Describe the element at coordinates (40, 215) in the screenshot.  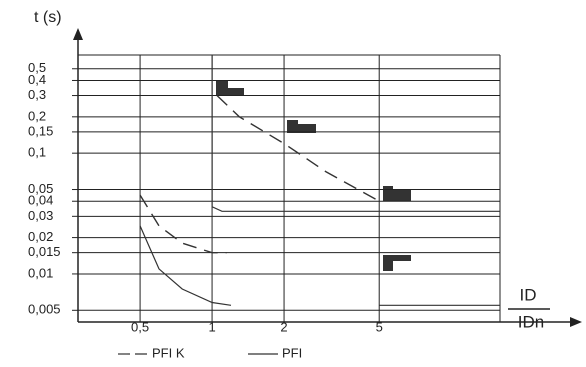
I see `y-tick-label: 0,03` at that location.